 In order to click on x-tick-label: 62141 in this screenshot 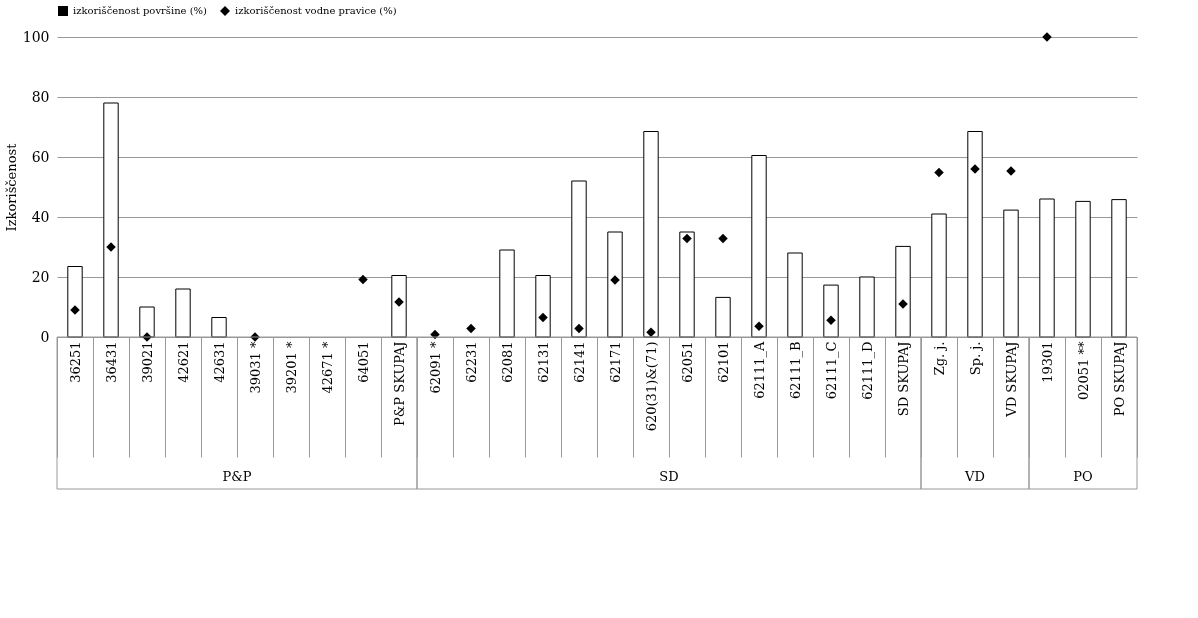, I will do `click(579, 362)`.